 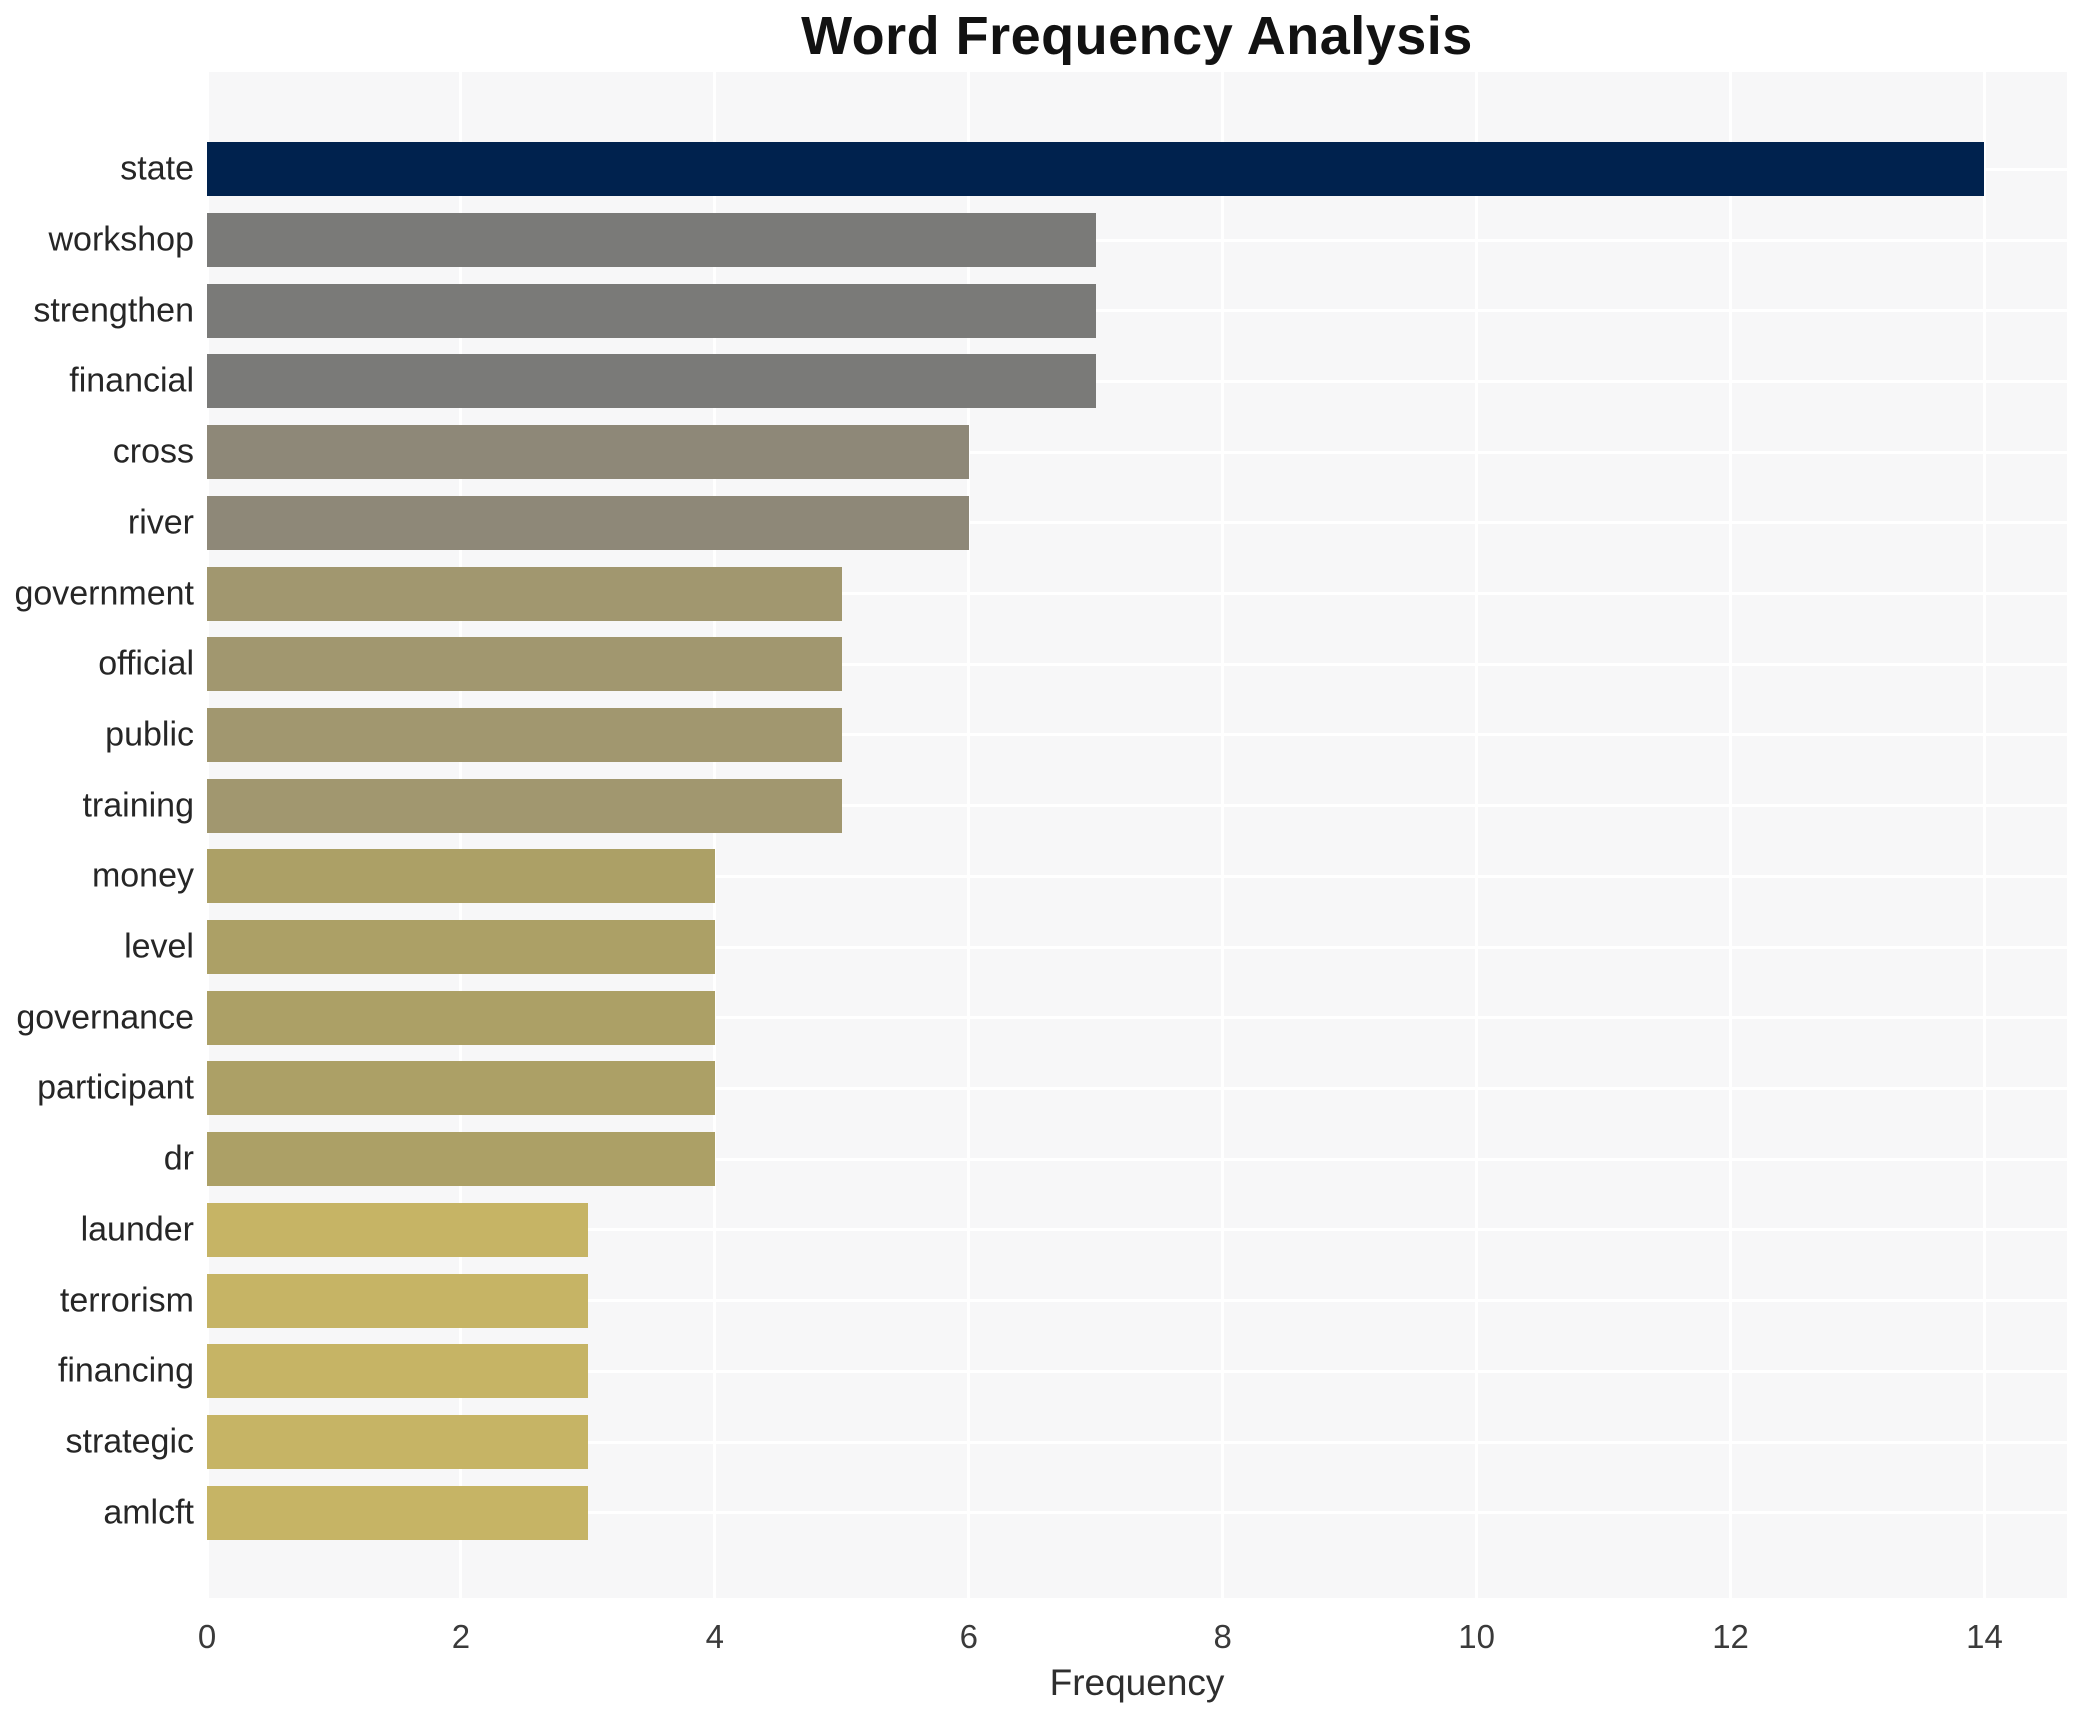 I want to click on bar-row: strengthen, so click(x=1050, y=310).